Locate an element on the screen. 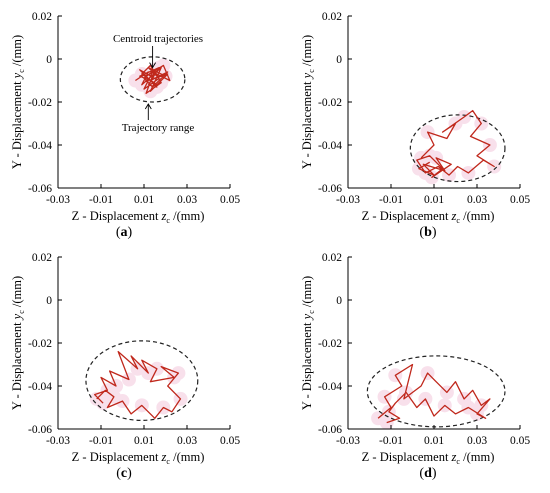  trajectory-highlight is located at coordinates (138, 388).